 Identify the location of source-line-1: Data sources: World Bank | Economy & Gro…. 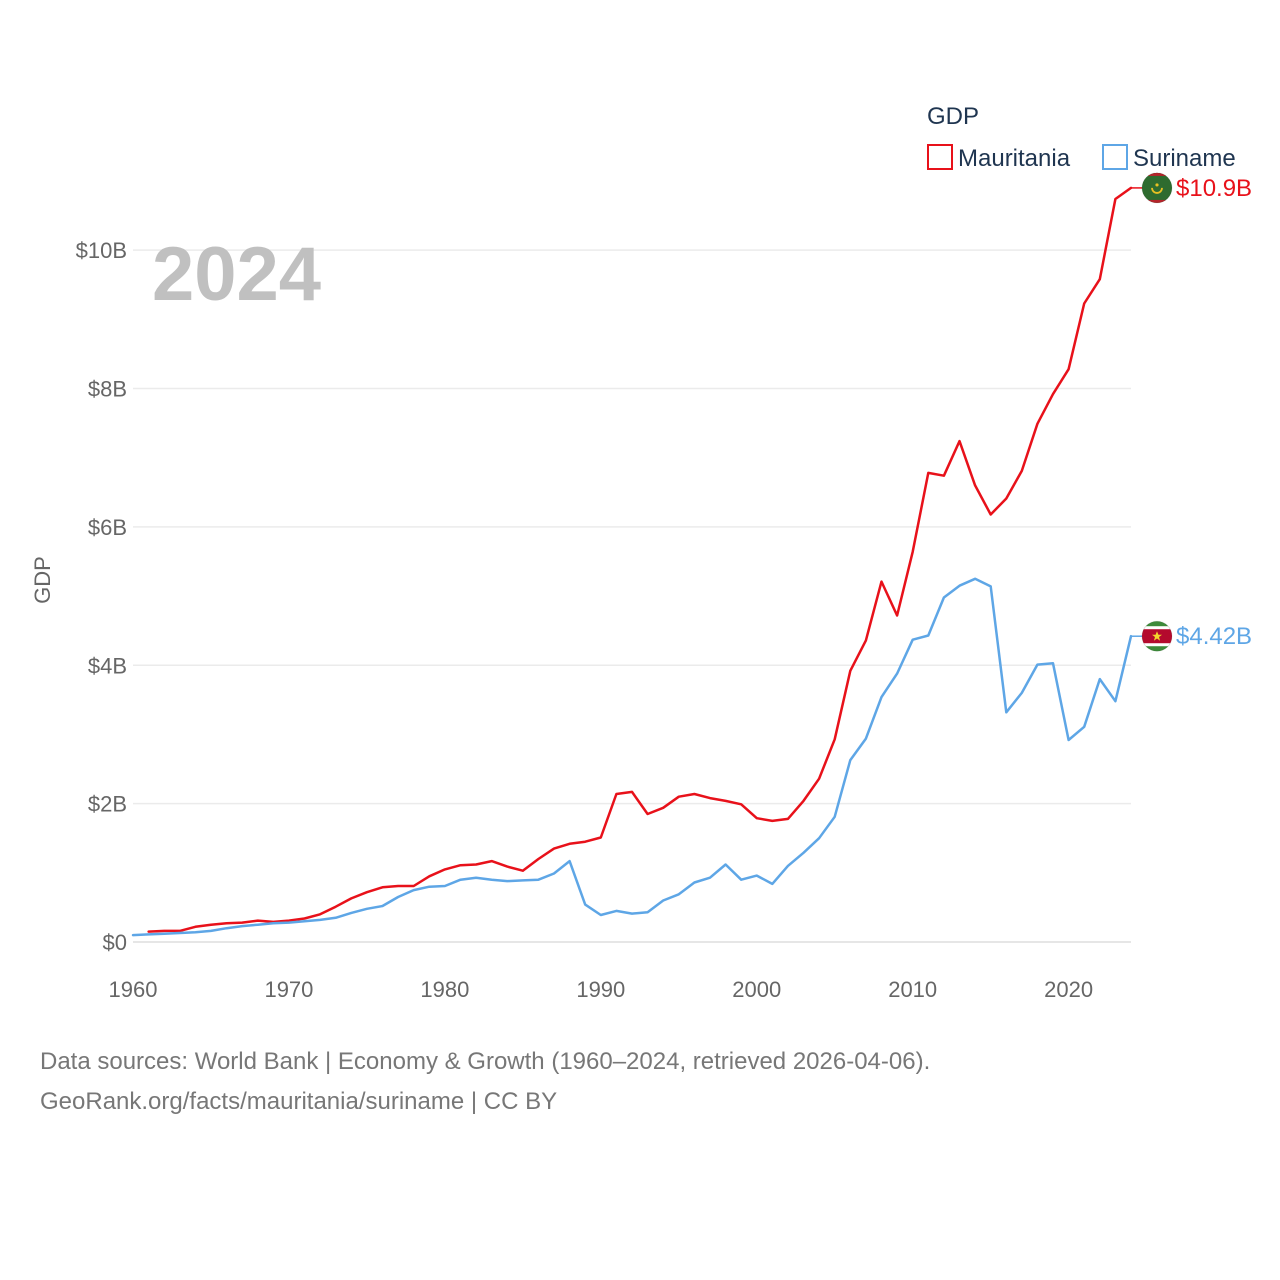
(485, 1061).